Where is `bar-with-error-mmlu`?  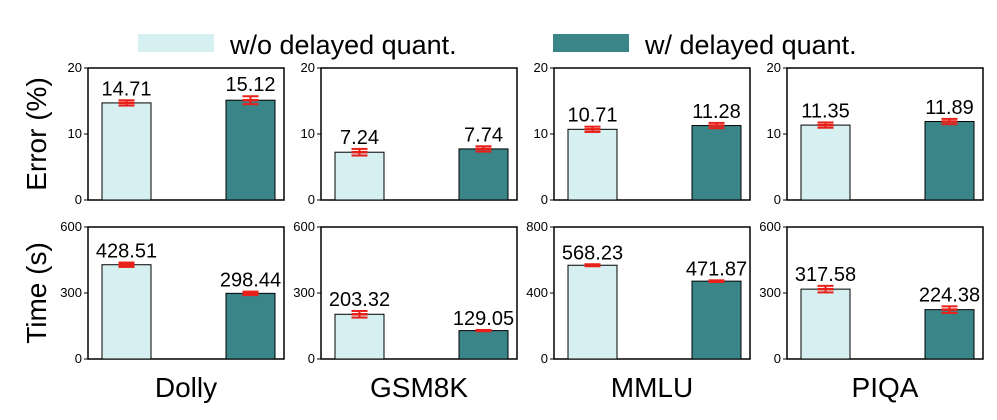 bar-with-error-mmlu is located at coordinates (716, 163).